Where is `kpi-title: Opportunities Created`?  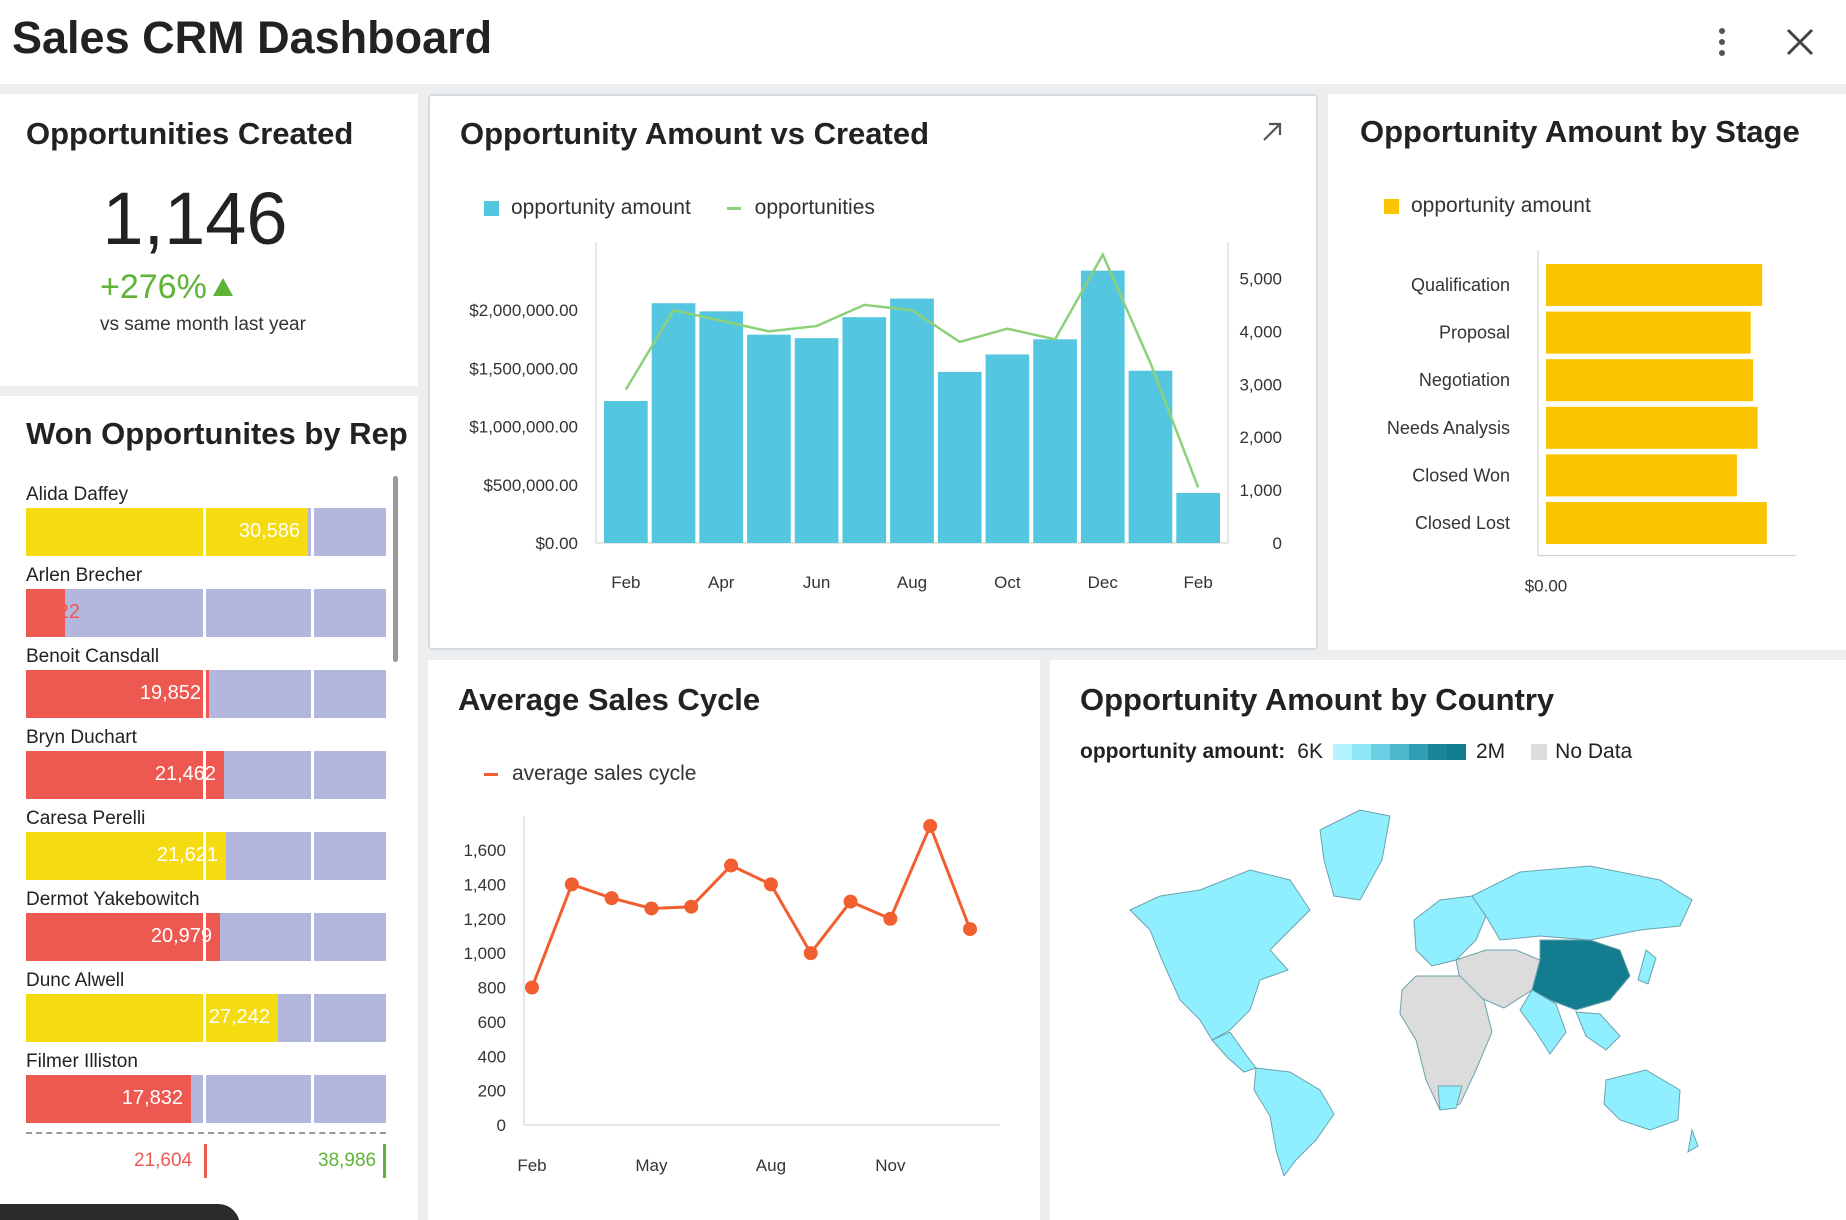
kpi-title: Opportunities Created is located at coordinates (190, 133).